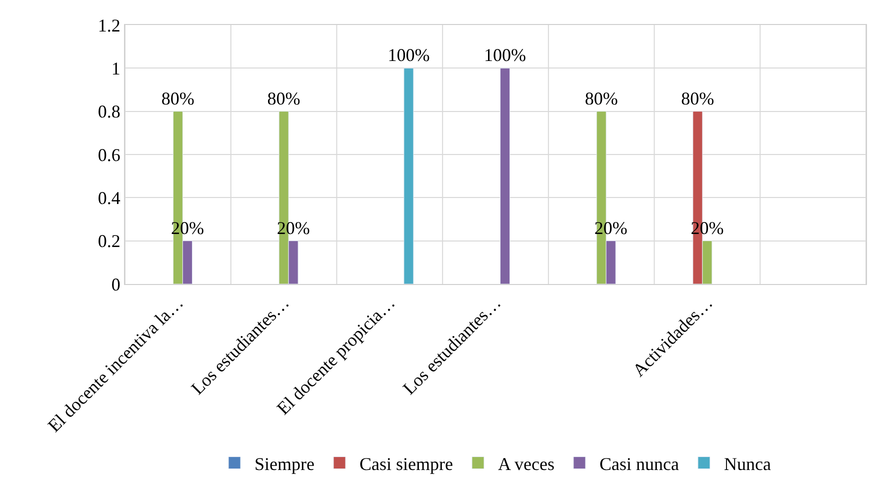 The width and height of the screenshot is (876, 491). Describe the element at coordinates (406, 464) in the screenshot. I see `legend-label: Casi siempre` at that location.